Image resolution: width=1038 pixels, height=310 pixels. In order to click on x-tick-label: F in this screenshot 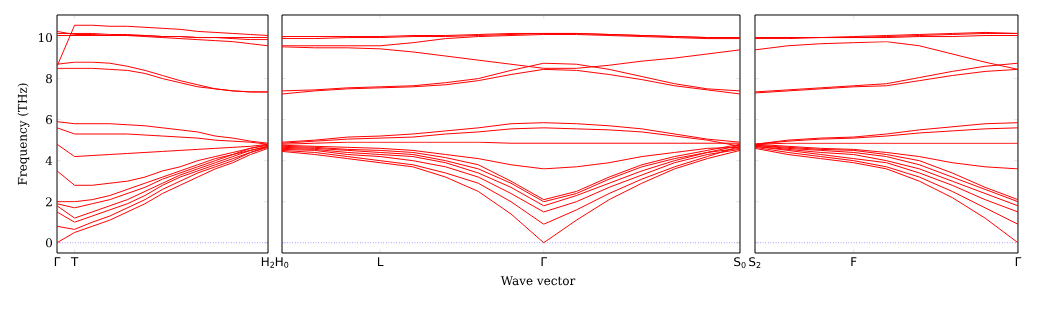, I will do `click(854, 261)`.